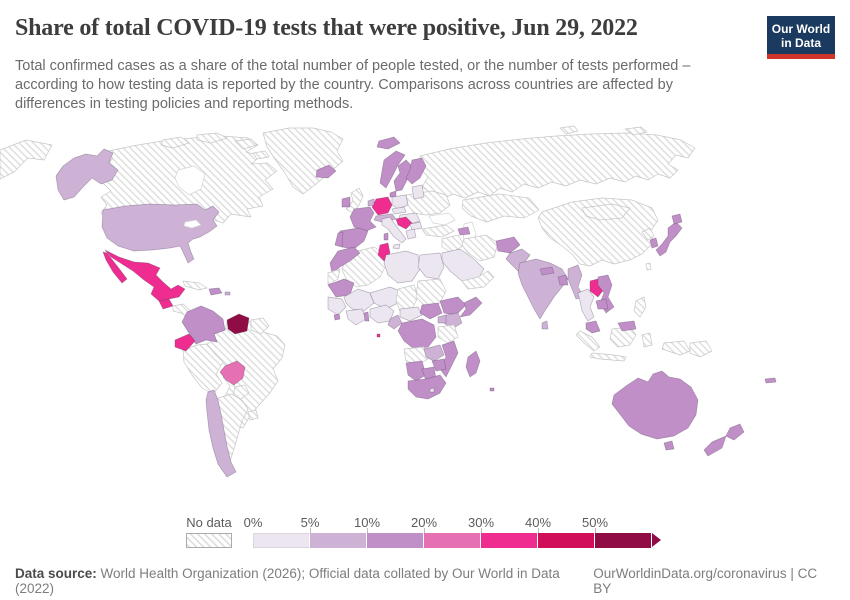  I want to click on country-dominican-republic, so click(215, 291).